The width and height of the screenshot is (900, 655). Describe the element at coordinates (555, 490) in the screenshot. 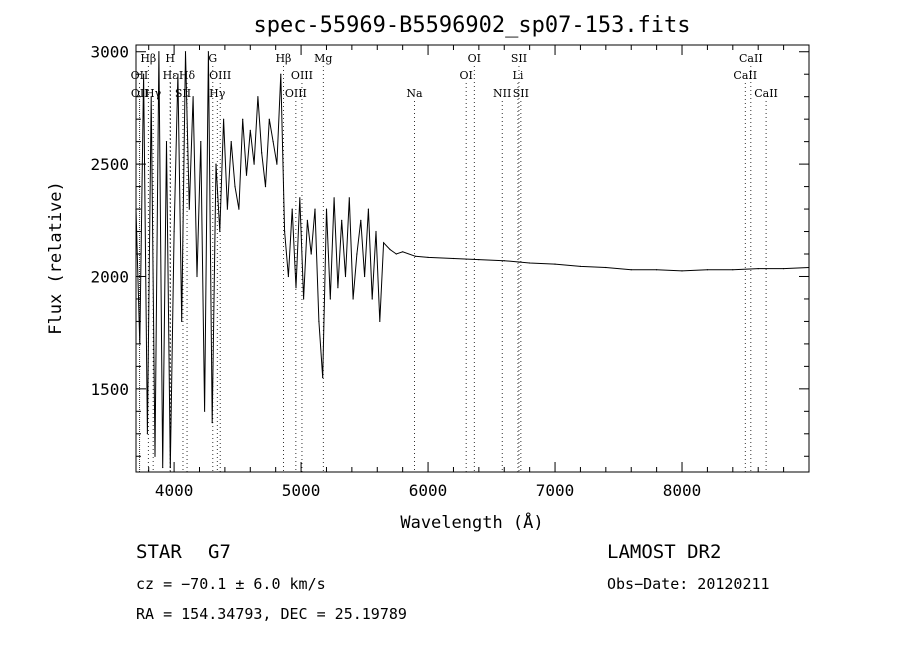

I see `x-tick-label: 7000` at that location.